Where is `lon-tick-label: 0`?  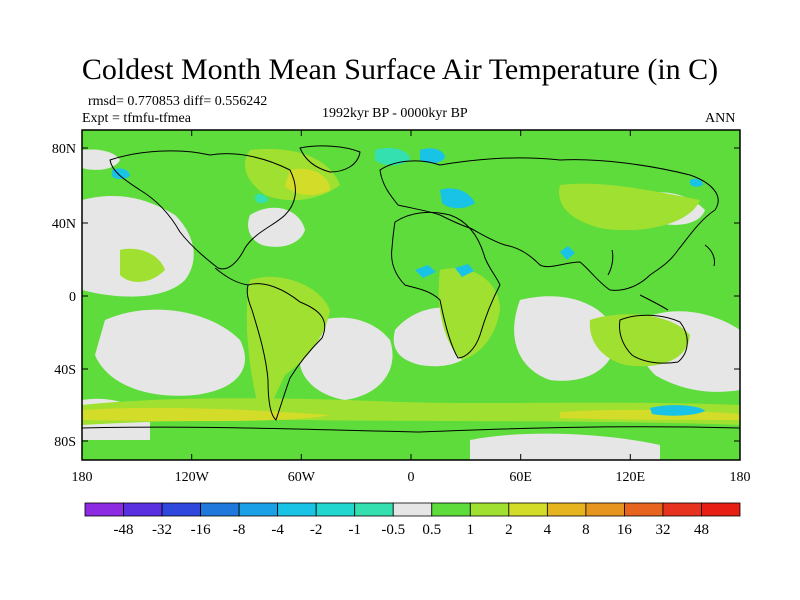
lon-tick-label: 0 is located at coordinates (411, 477).